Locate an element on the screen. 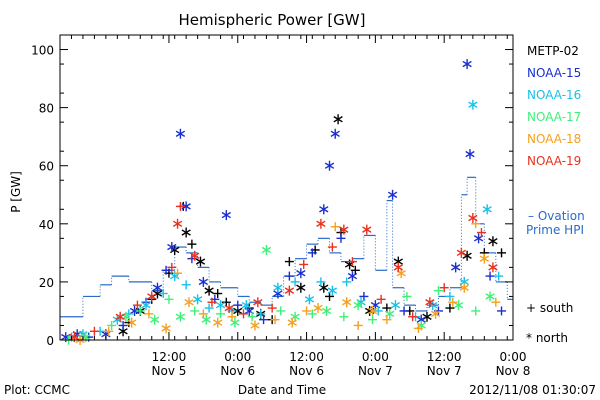  metp-02-north-point is located at coordinates (200, 261).